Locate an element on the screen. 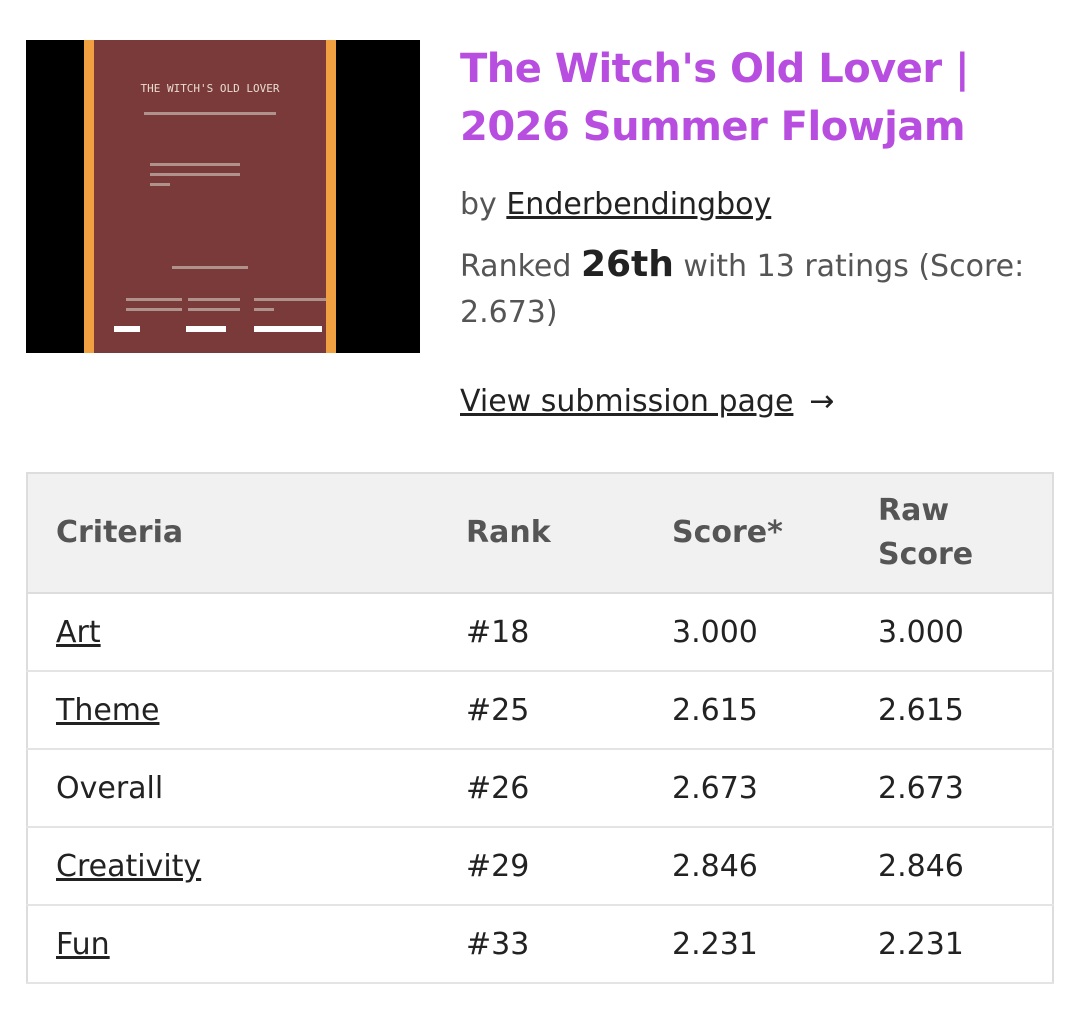 This screenshot has height=1010, width=1080. column-header: Score* is located at coordinates (747, 533).